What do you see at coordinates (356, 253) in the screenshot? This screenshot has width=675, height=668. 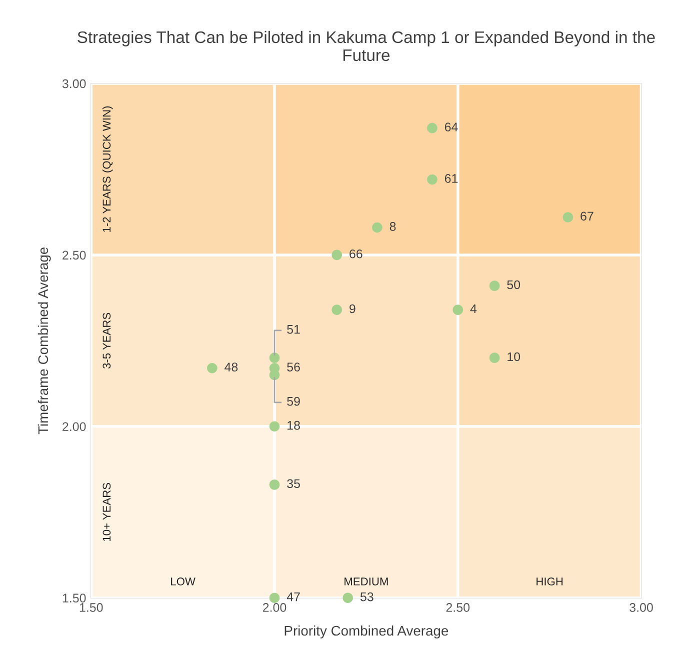 I see `annotation: 66` at bounding box center [356, 253].